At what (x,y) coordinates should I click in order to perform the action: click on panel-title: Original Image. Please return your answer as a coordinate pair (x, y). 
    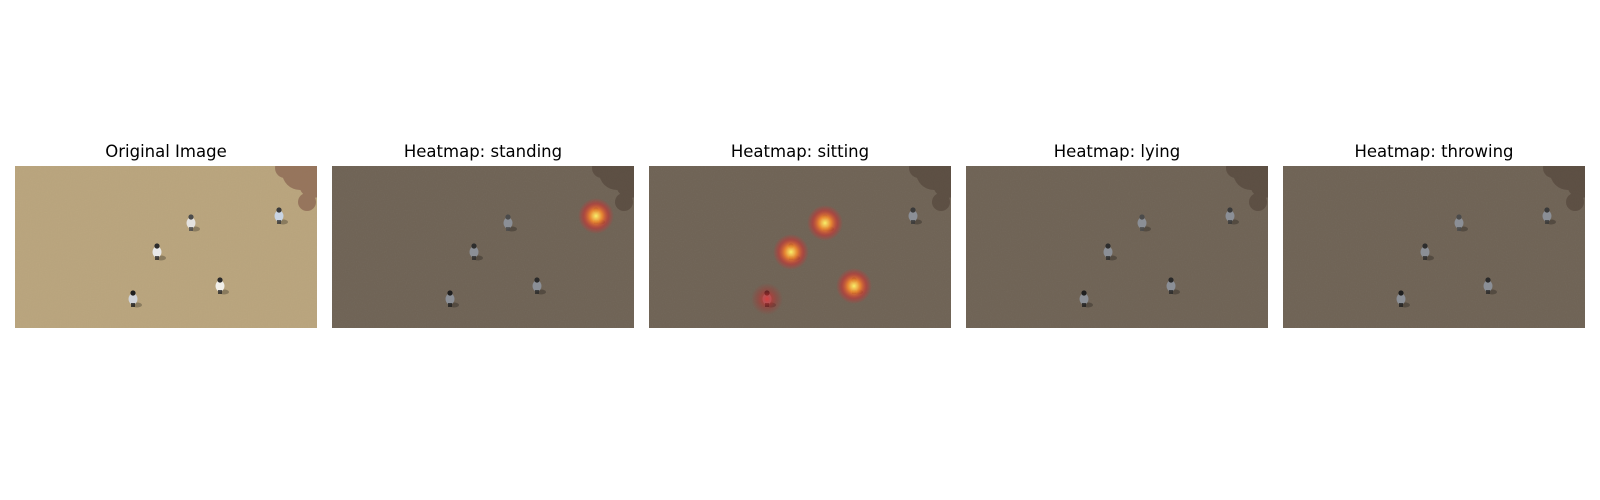
    Looking at the image, I should click on (166, 151).